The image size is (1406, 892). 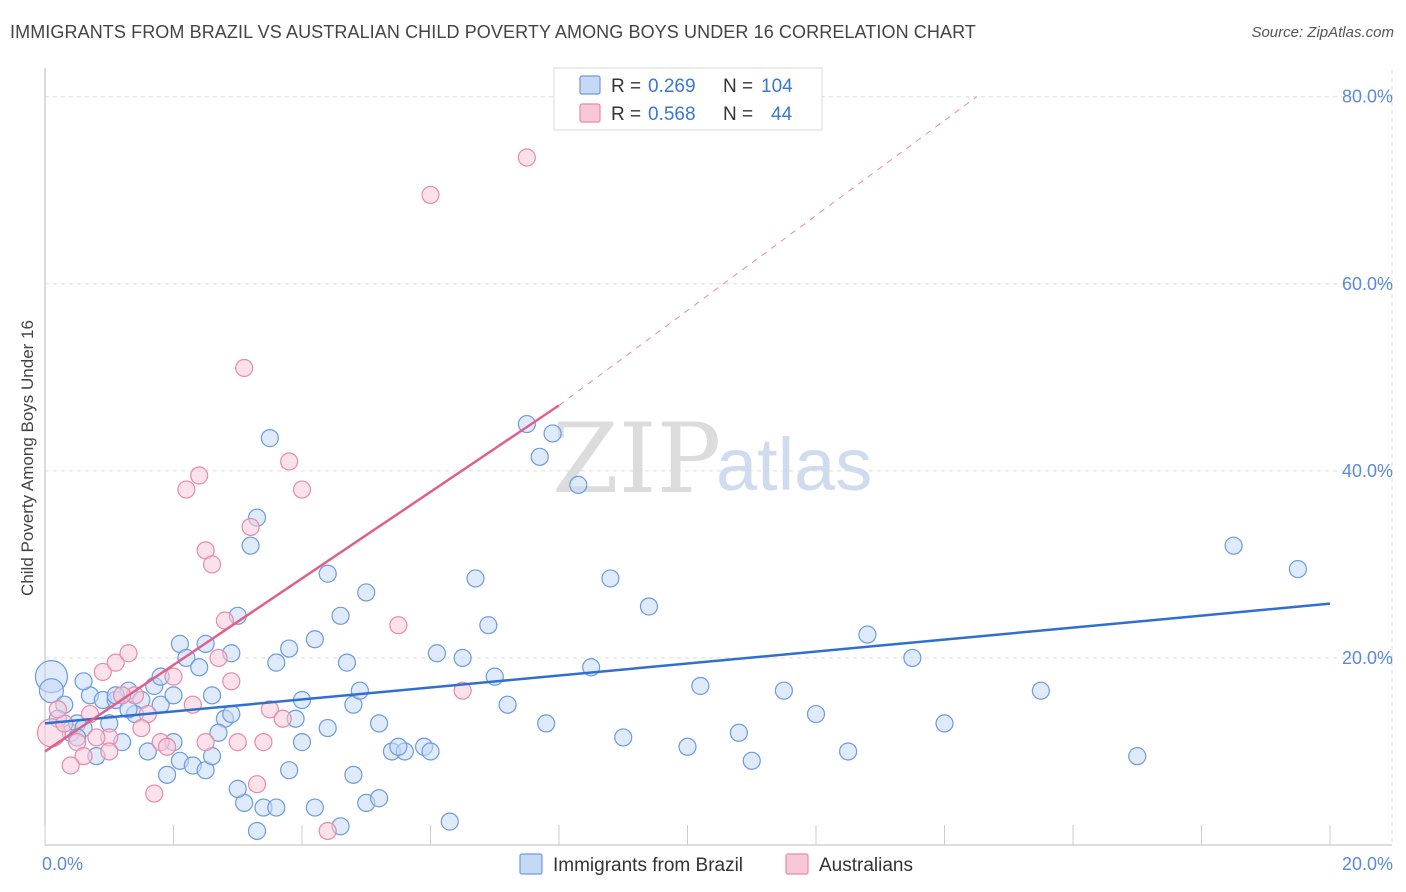 What do you see at coordinates (590, 85) in the screenshot?
I see `stats-swatch-brazil` at bounding box center [590, 85].